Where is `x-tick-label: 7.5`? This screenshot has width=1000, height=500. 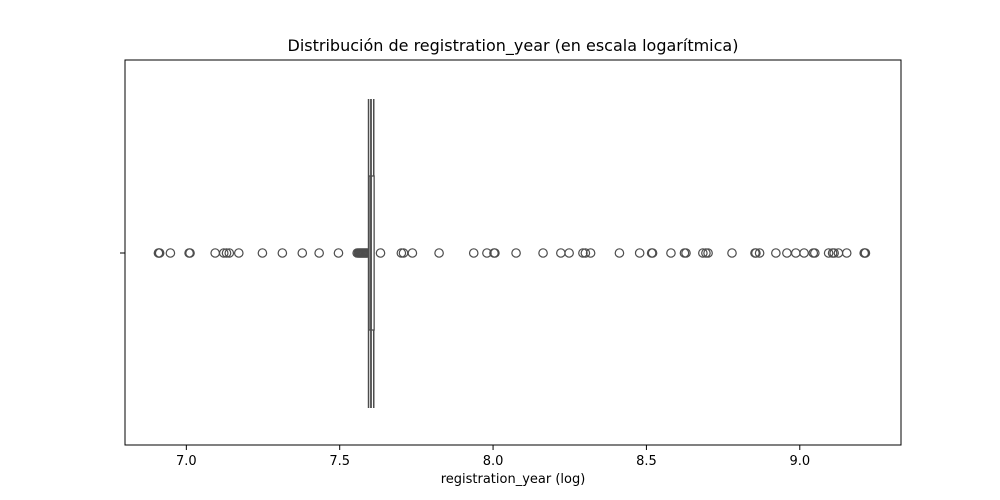
x-tick-label: 7.5 is located at coordinates (339, 461).